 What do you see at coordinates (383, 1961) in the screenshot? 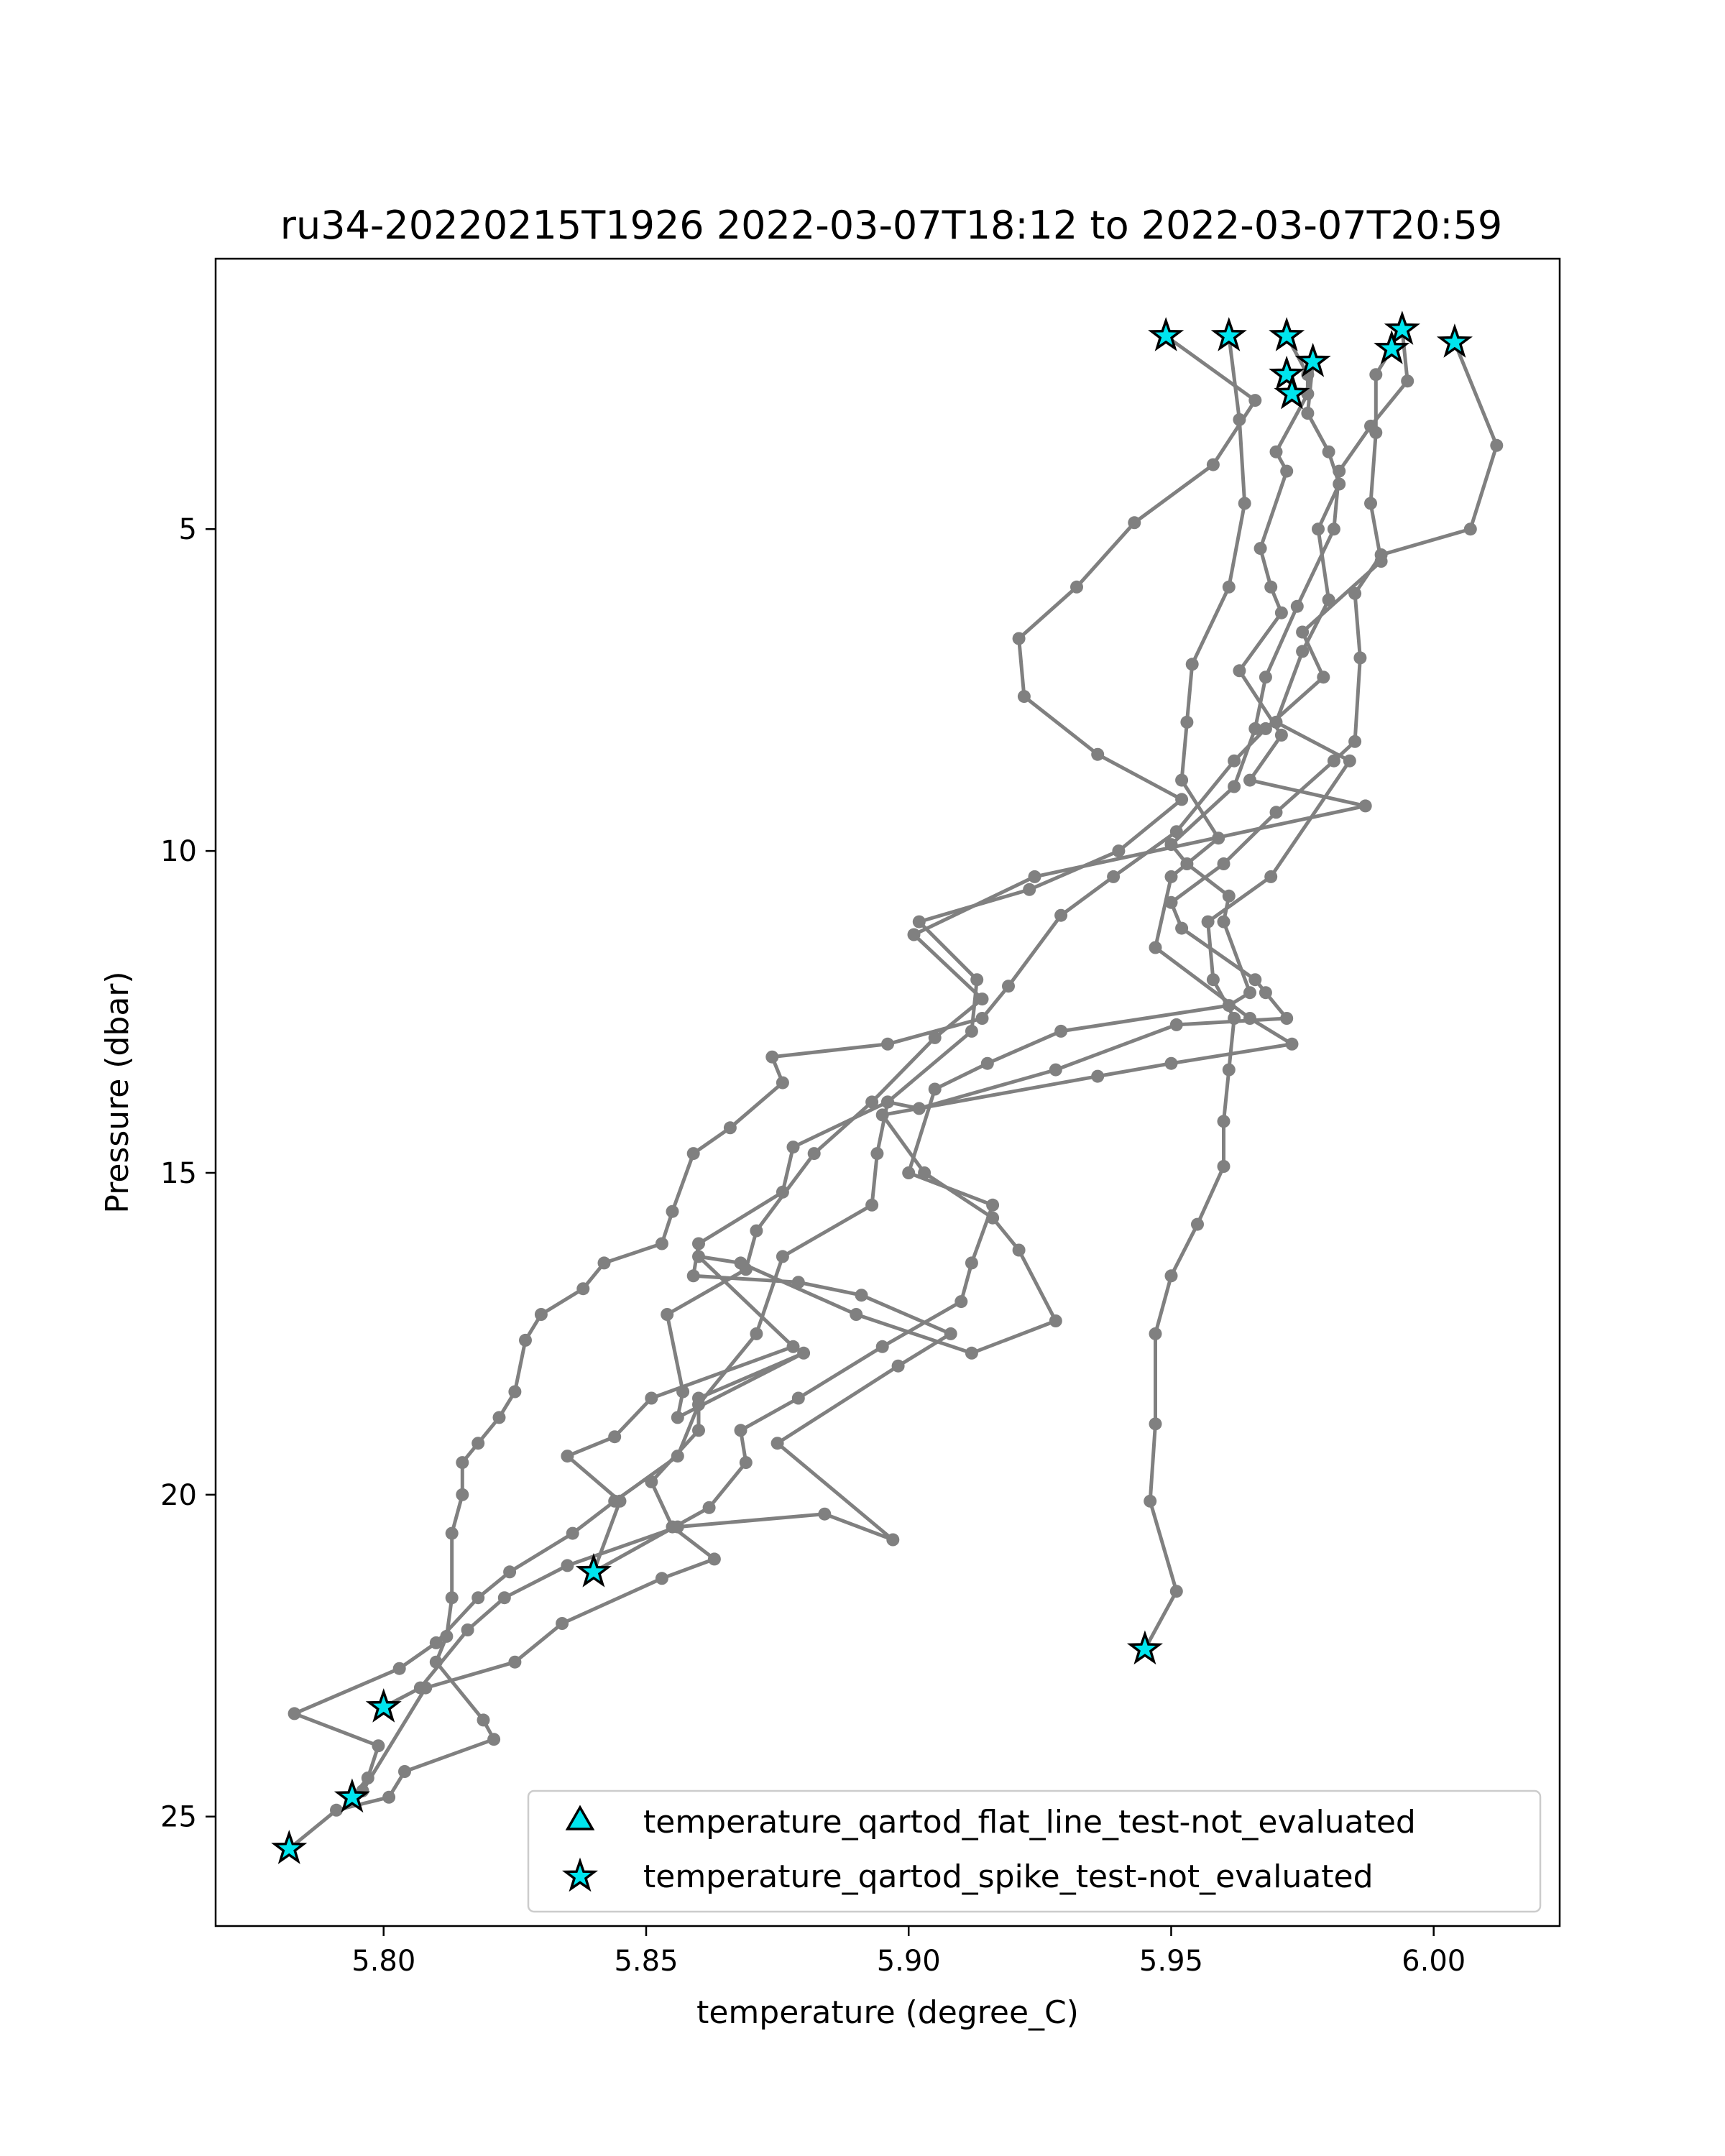
I see `x-tick-label: 5.80` at bounding box center [383, 1961].